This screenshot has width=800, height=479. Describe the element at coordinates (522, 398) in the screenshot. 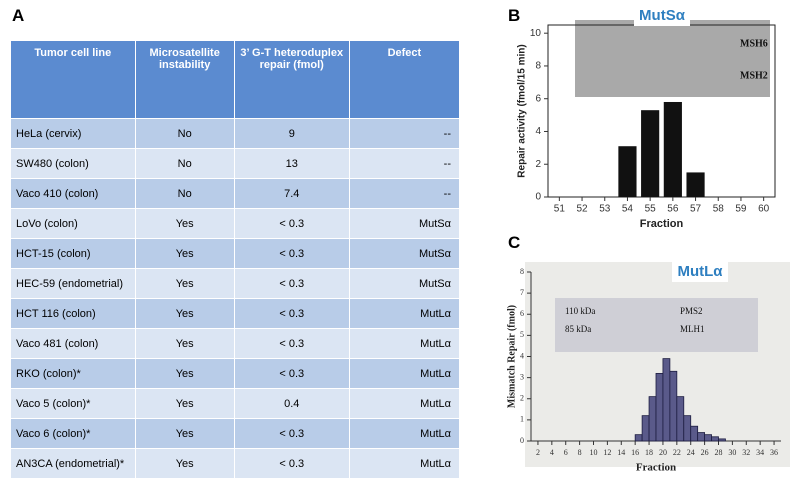

I see `y-tick-label: 2` at that location.